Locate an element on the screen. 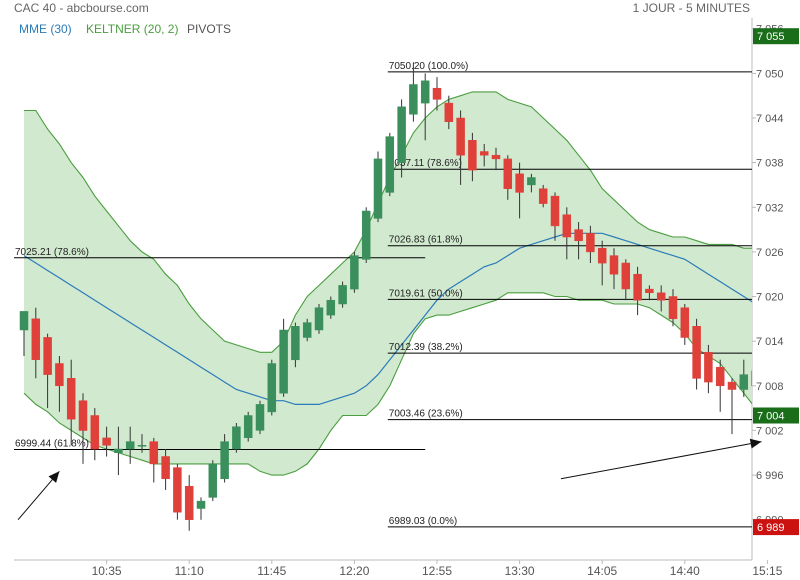  fib-level-label: 7050.20 (100.0%) is located at coordinates (429, 66).